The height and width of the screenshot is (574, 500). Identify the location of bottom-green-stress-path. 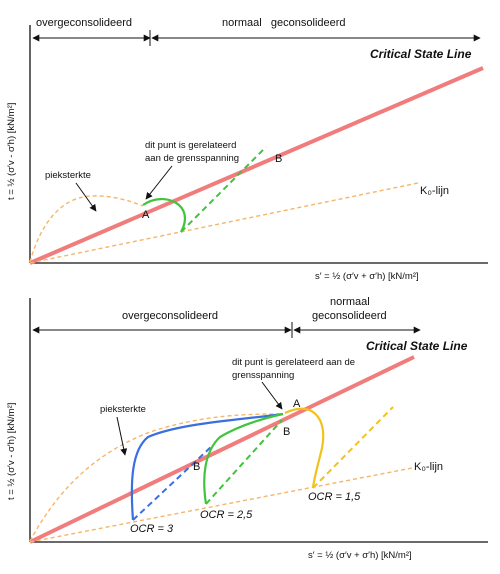
(243, 458).